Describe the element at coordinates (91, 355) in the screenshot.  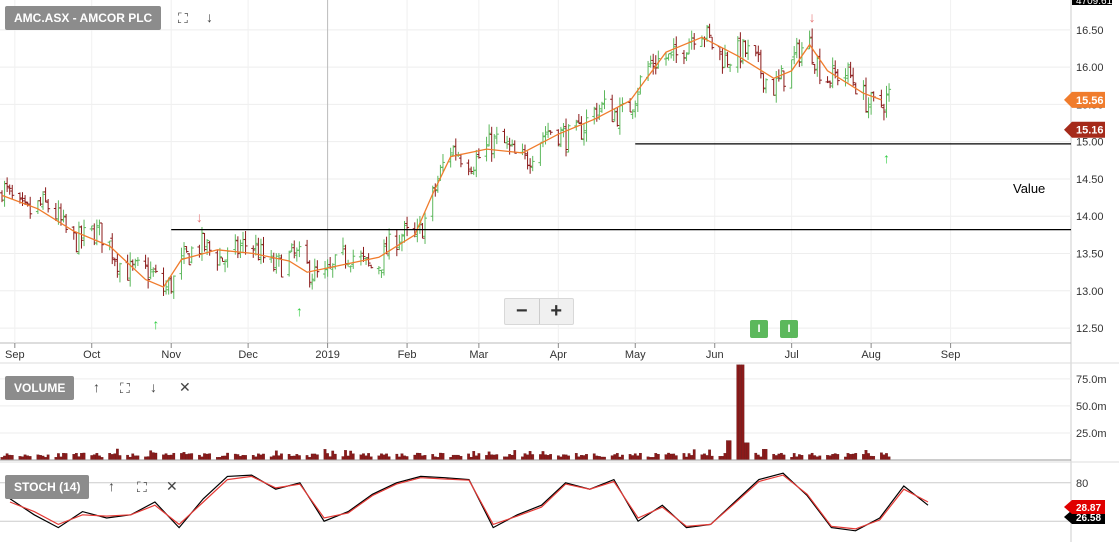
I see `x-tick-label: Oct` at that location.